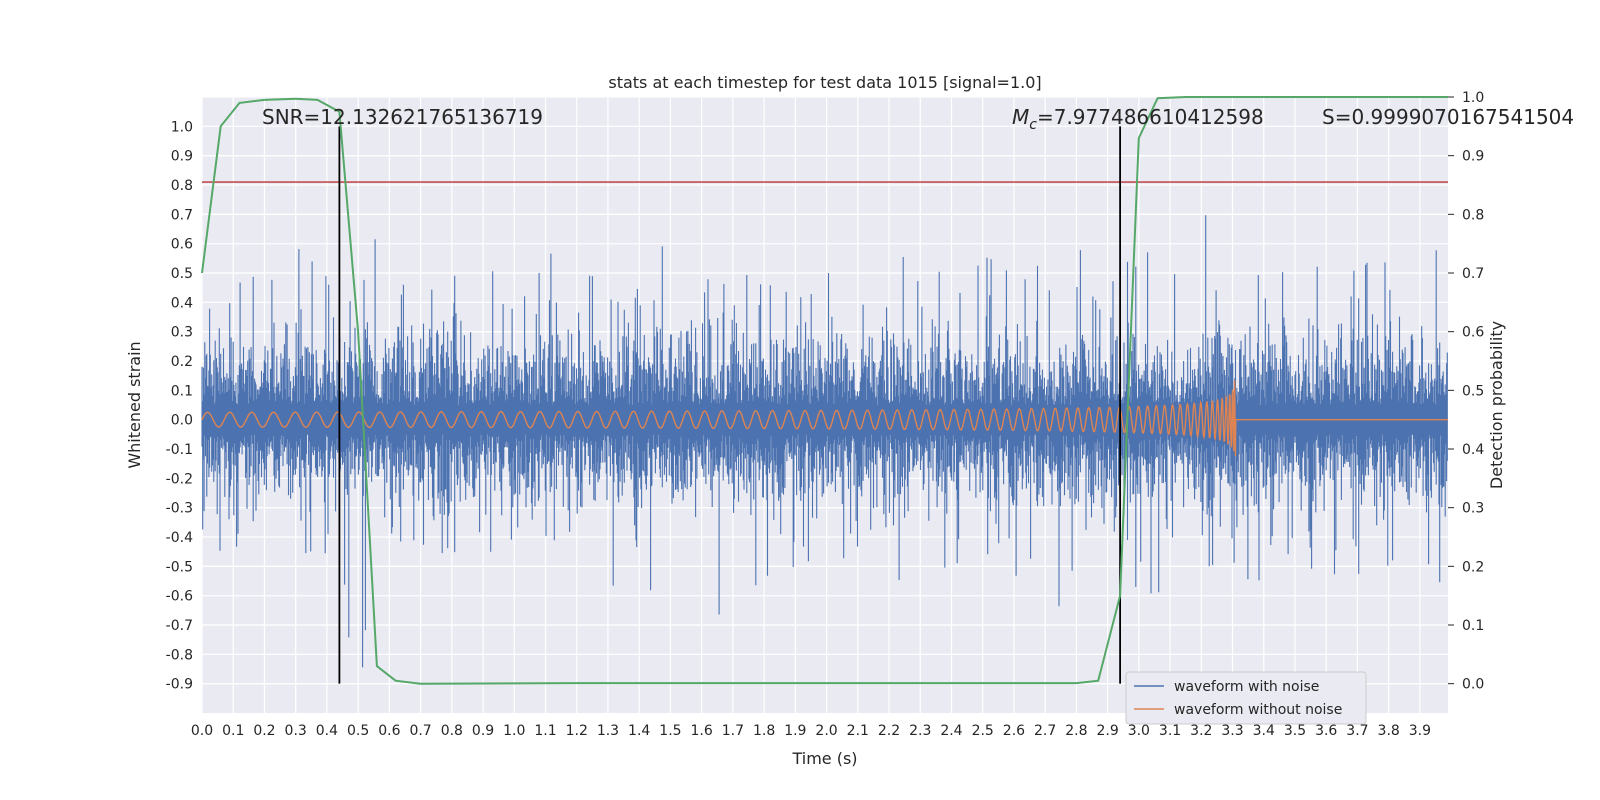 Image resolution: width=1600 pixels, height=800 pixels. What do you see at coordinates (182, 245) in the screenshot?
I see `y-left-tick-label: 0.6` at bounding box center [182, 245].